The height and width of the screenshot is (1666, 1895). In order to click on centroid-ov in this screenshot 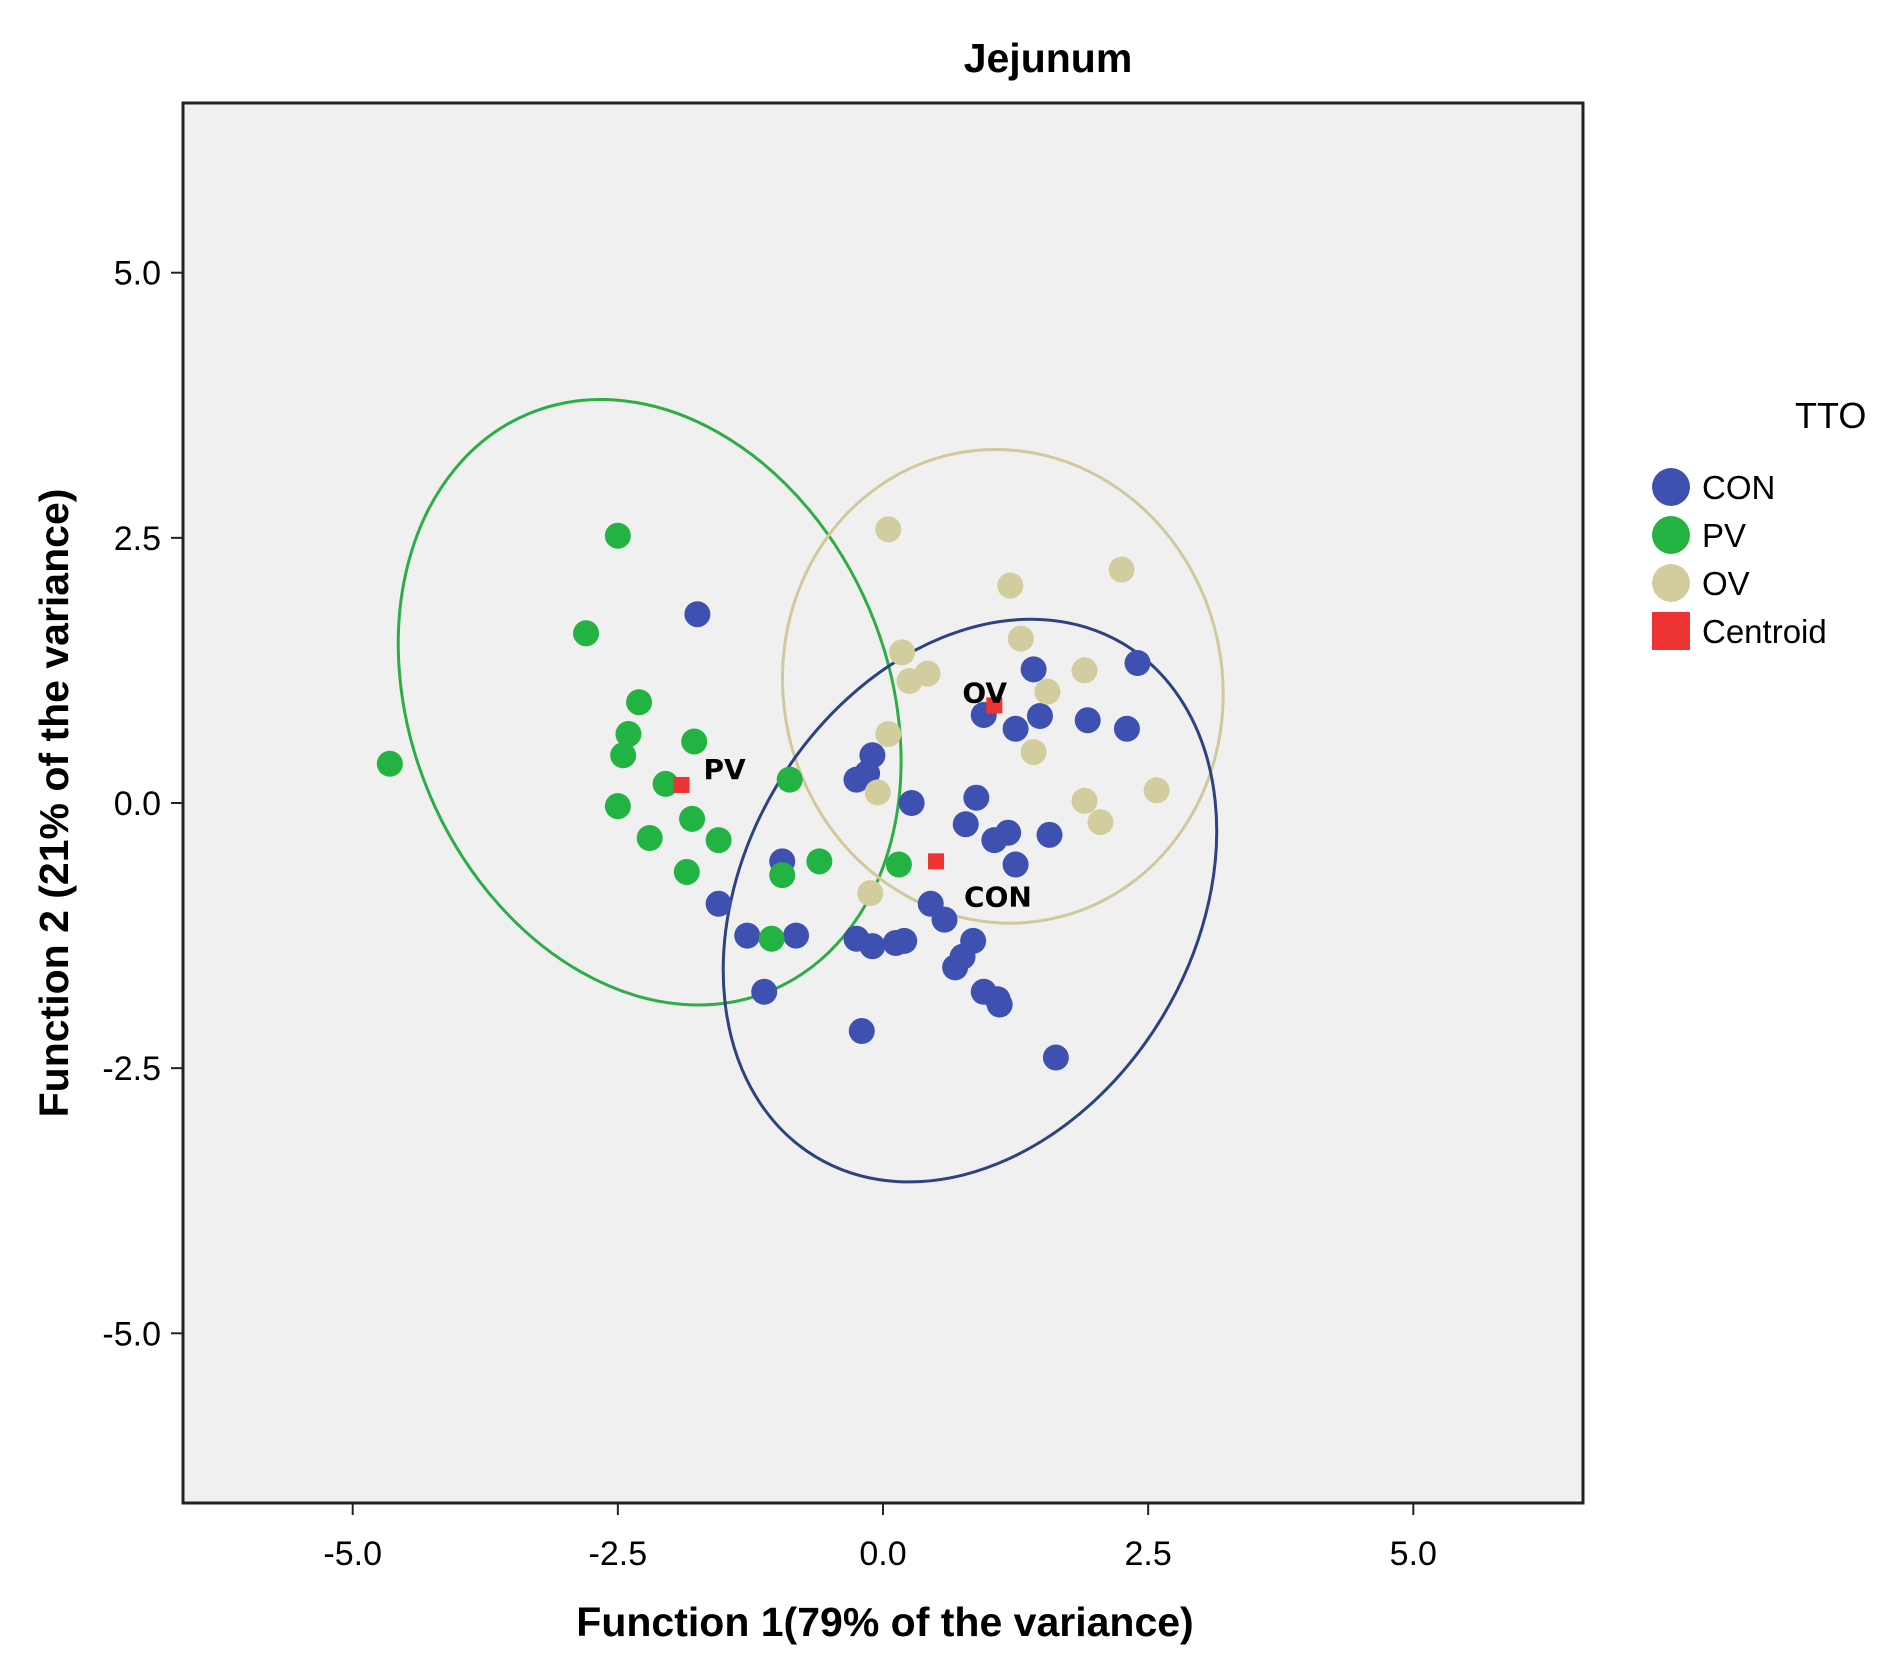, I will do `click(994, 705)`.